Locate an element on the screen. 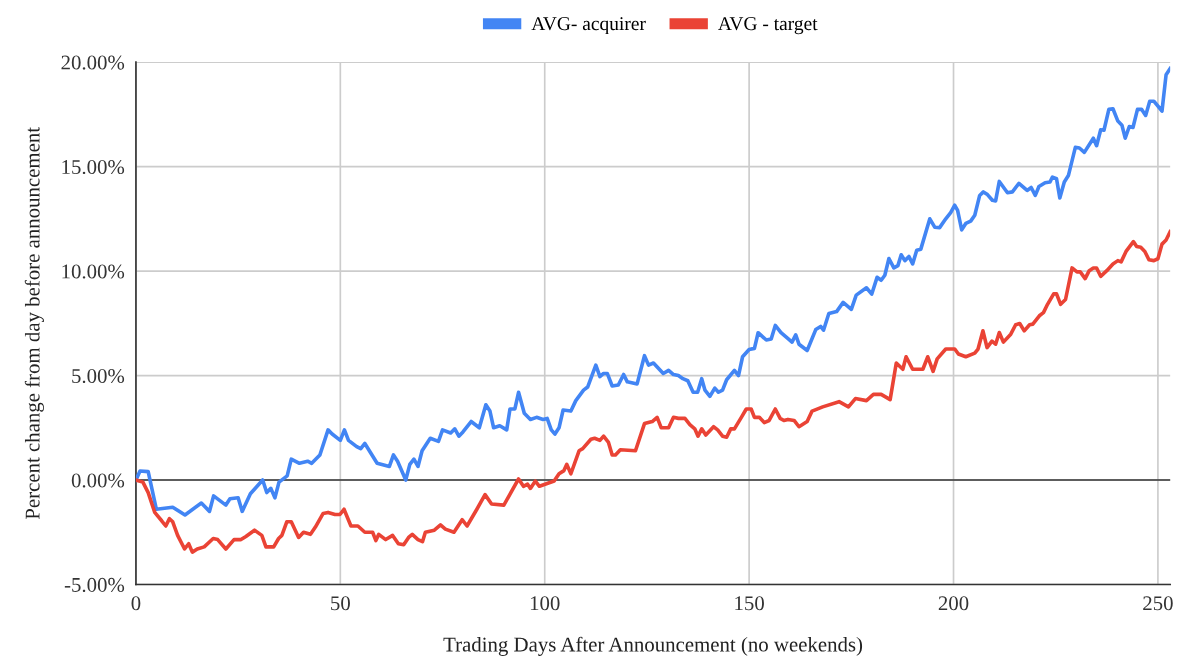  y-tick-label: 15.00% is located at coordinates (93, 167).